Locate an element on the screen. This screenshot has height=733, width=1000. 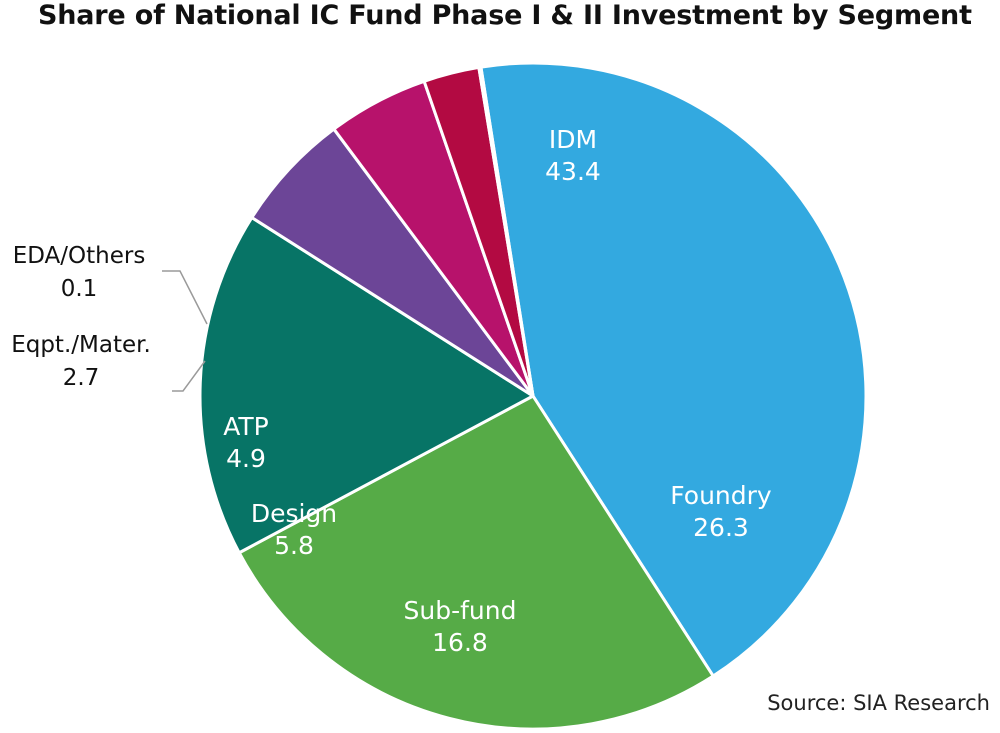
slice-label-eqpt: Eqpt./Mater. is located at coordinates (81, 345).